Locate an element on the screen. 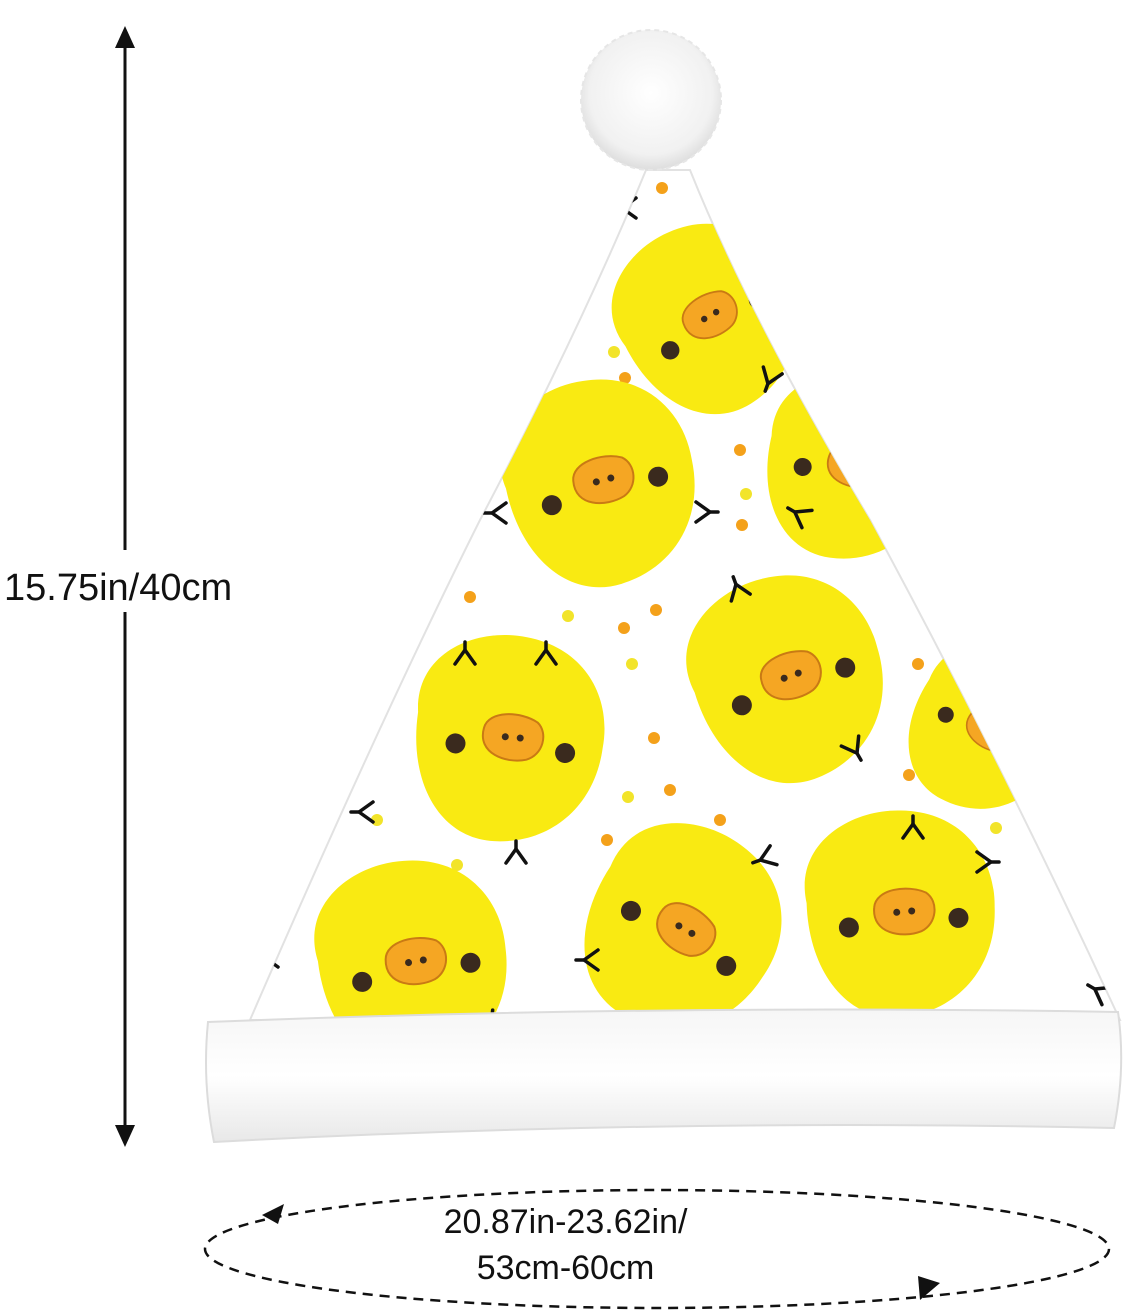 This screenshot has width=1131, height=1313. height-dimension-arrow is located at coordinates (125, 586).